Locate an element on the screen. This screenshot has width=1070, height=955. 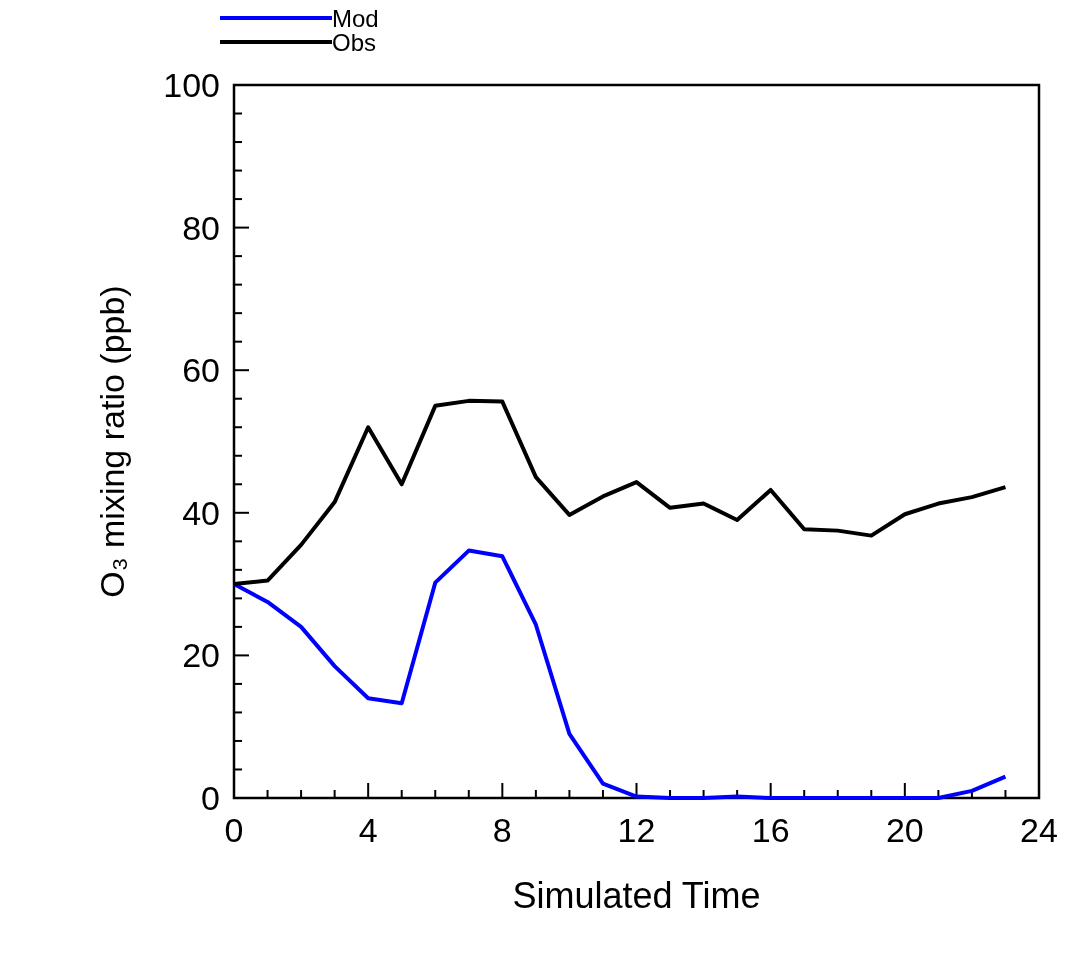
y-tick-label: 40 is located at coordinates (201, 512).